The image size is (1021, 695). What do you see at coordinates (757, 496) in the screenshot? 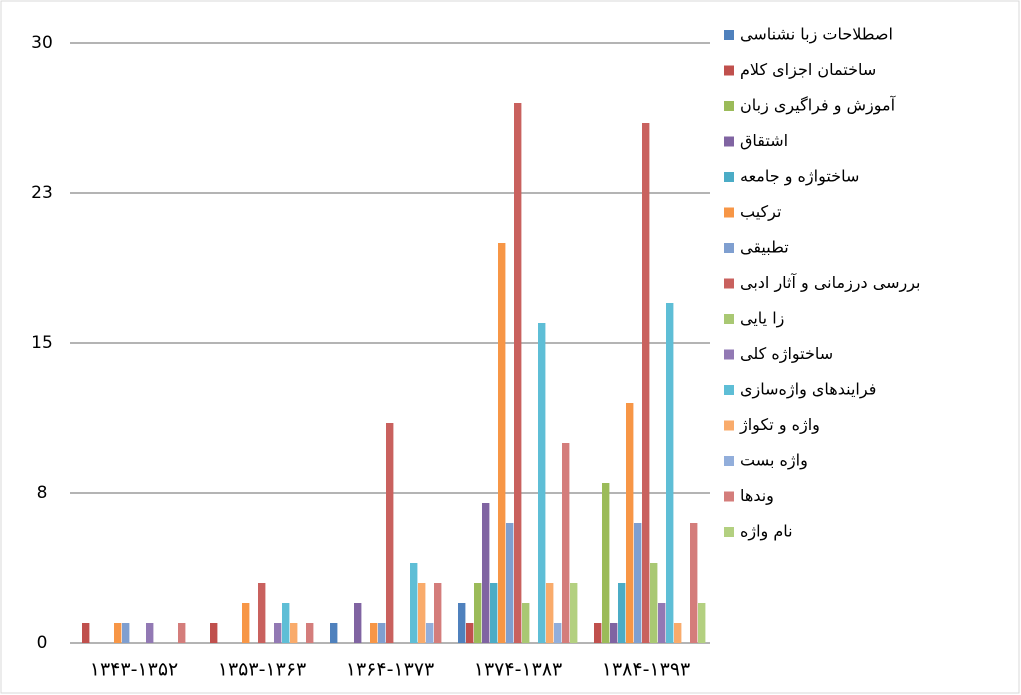
I see `legend-label: وندها` at bounding box center [757, 496].